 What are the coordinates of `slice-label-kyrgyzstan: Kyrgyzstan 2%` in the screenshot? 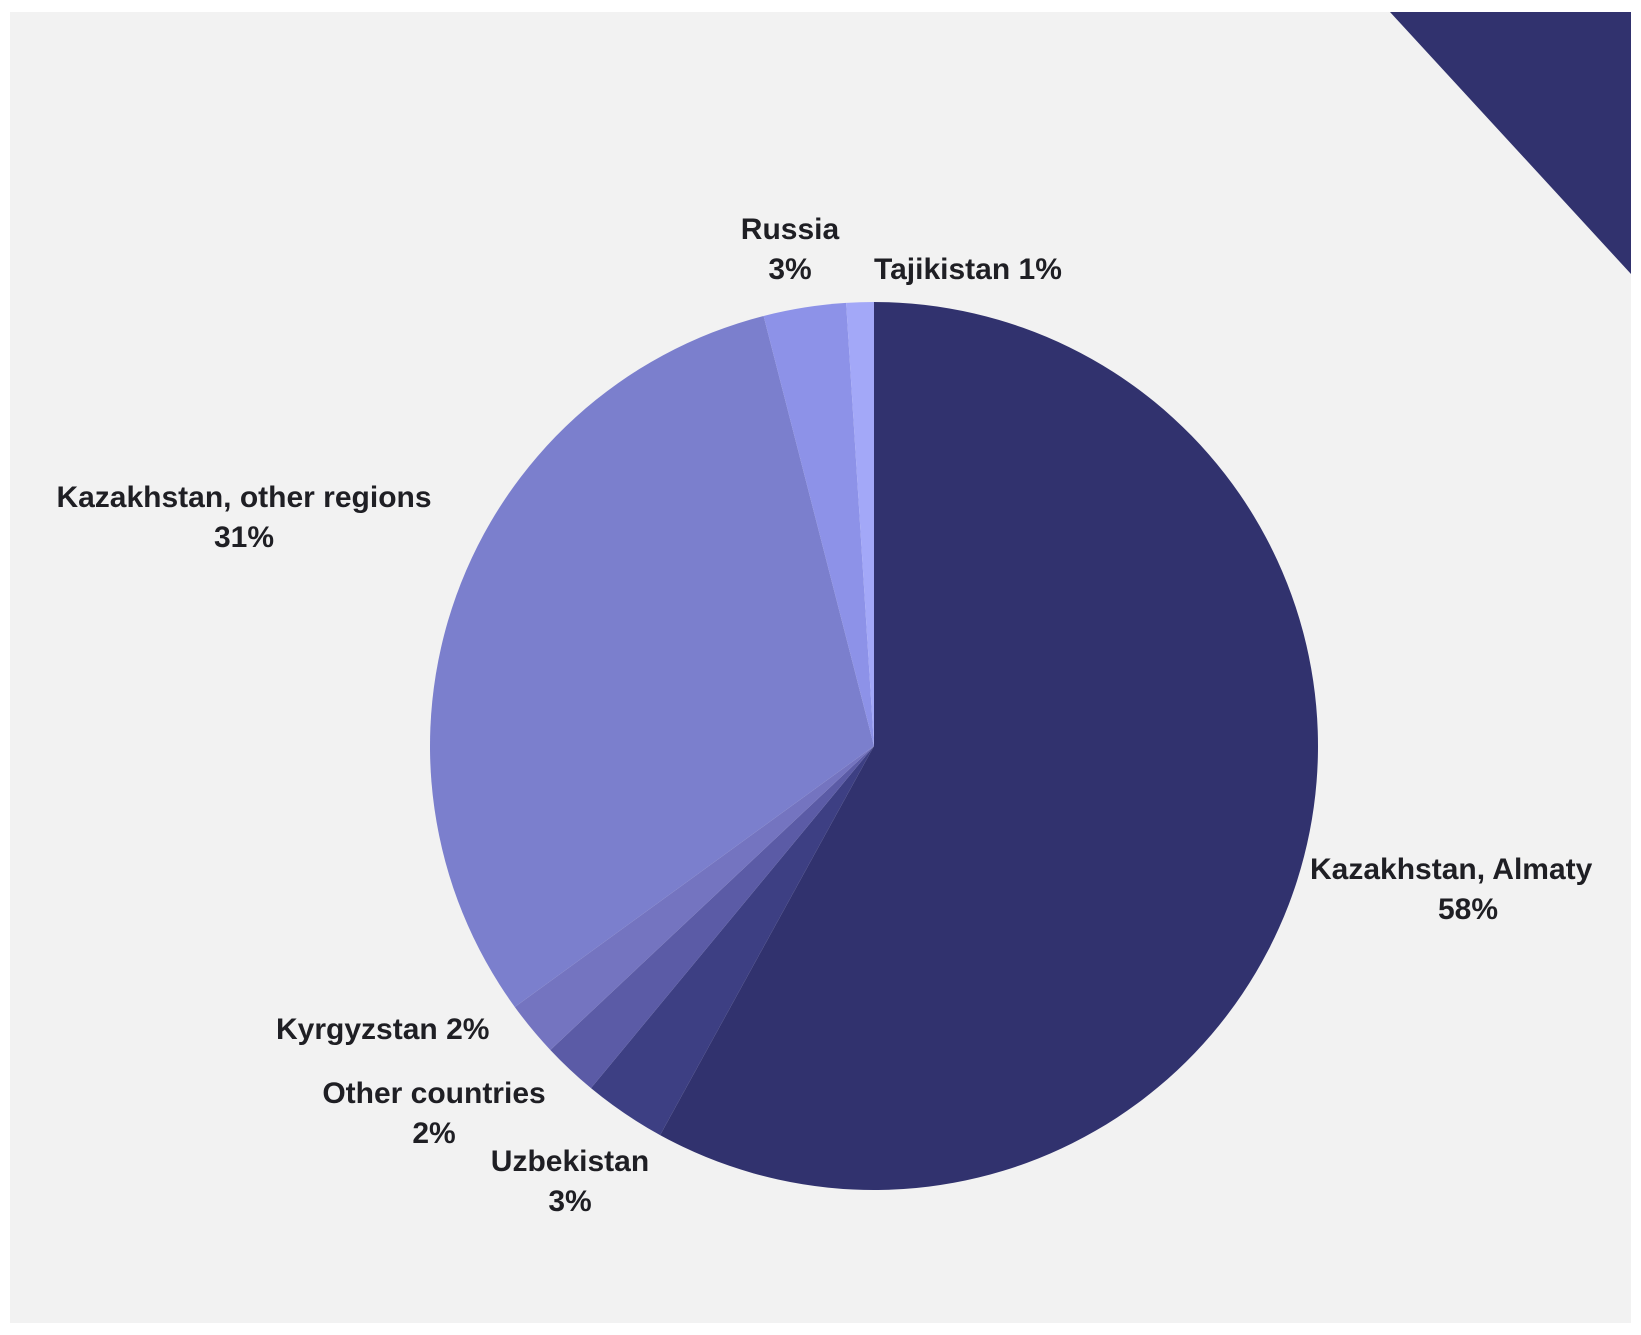 It's located at (401, 1030).